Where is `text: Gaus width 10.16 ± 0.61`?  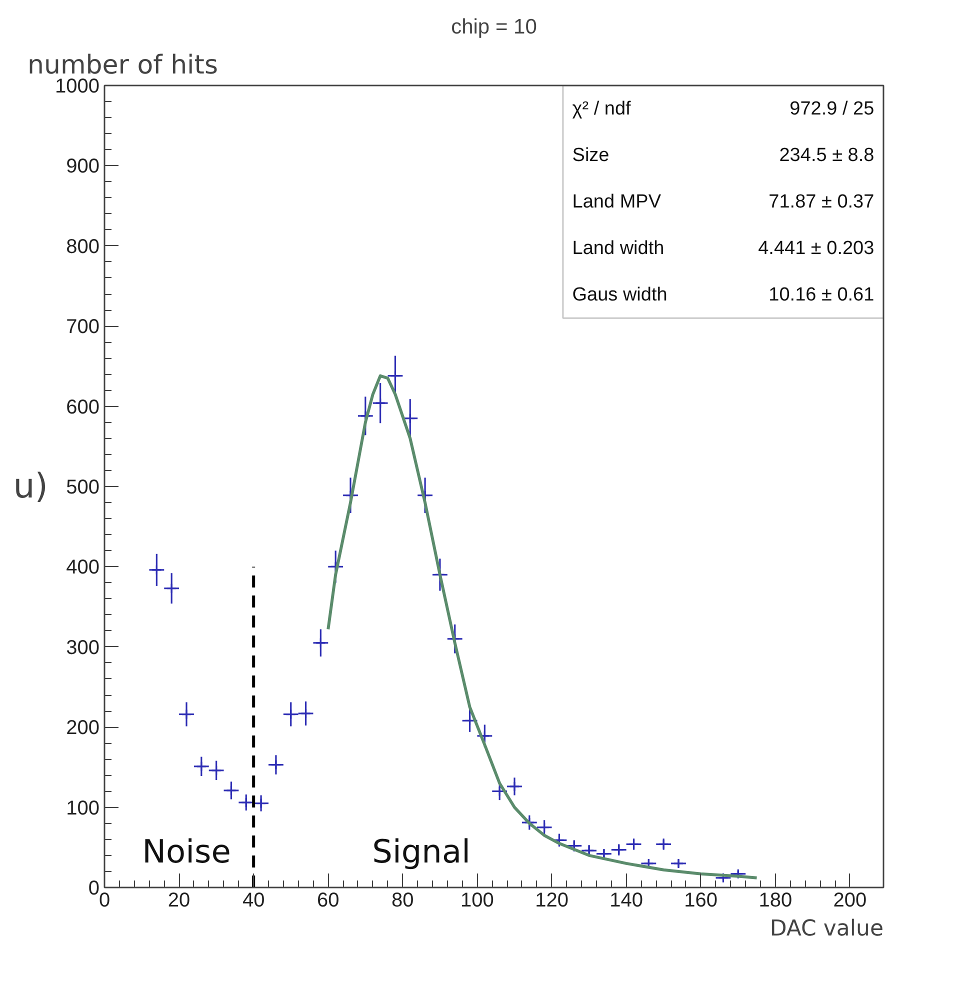 text: Gaus width 10.16 ± 0.61 is located at coordinates (723, 295).